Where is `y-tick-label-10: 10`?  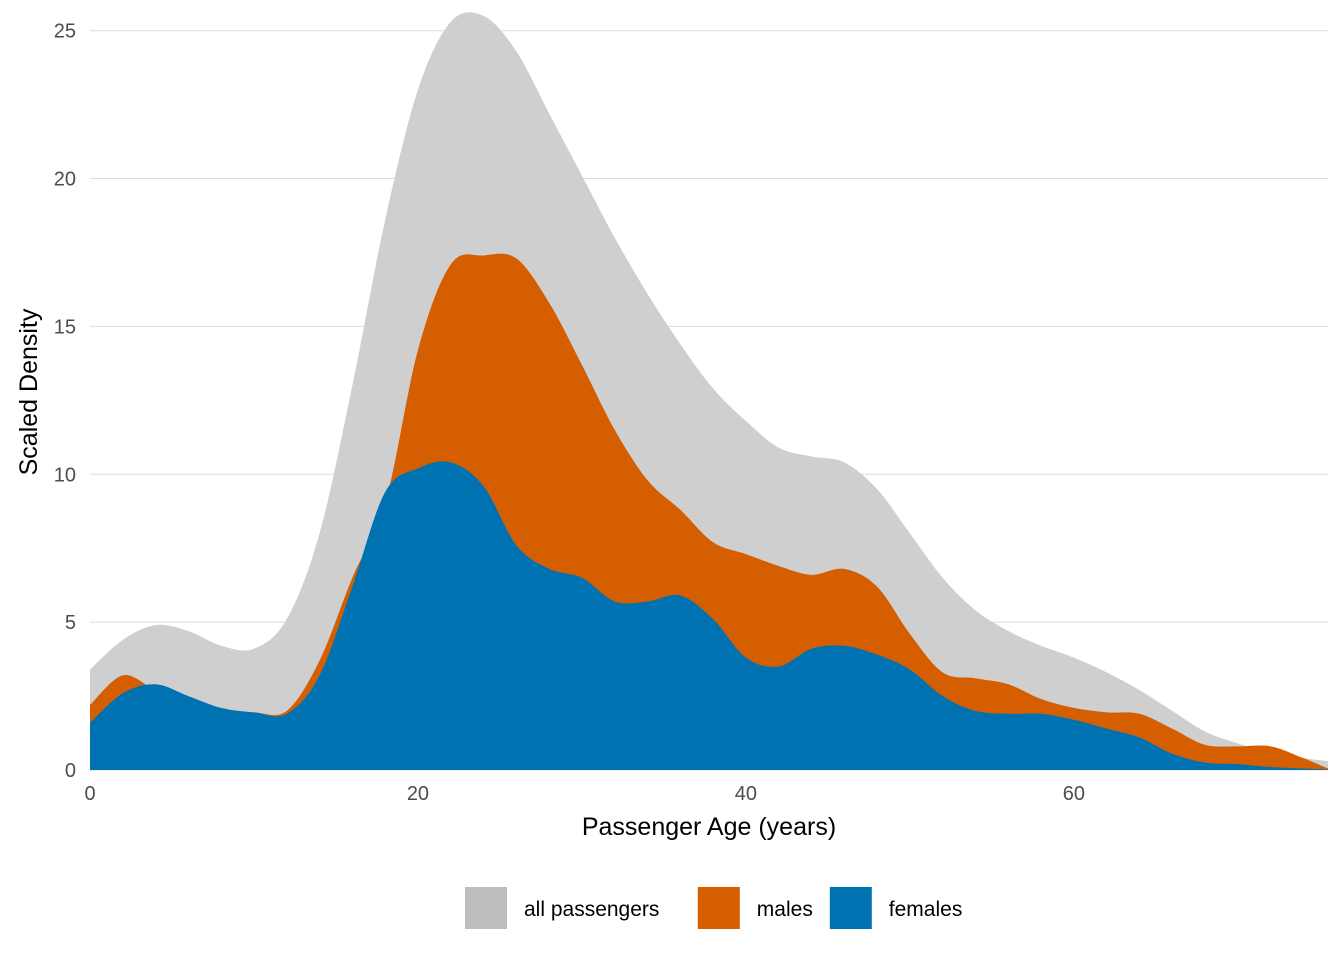 y-tick-label-10: 10 is located at coordinates (65, 475).